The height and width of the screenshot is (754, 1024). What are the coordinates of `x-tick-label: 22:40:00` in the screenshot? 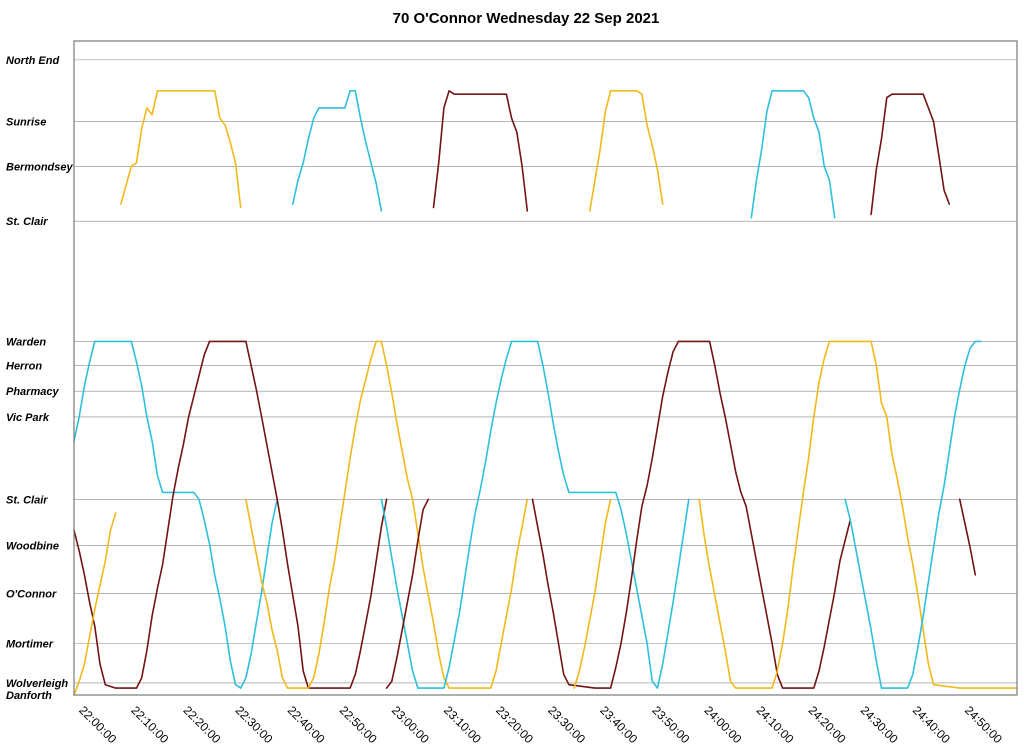 It's located at (306, 724).